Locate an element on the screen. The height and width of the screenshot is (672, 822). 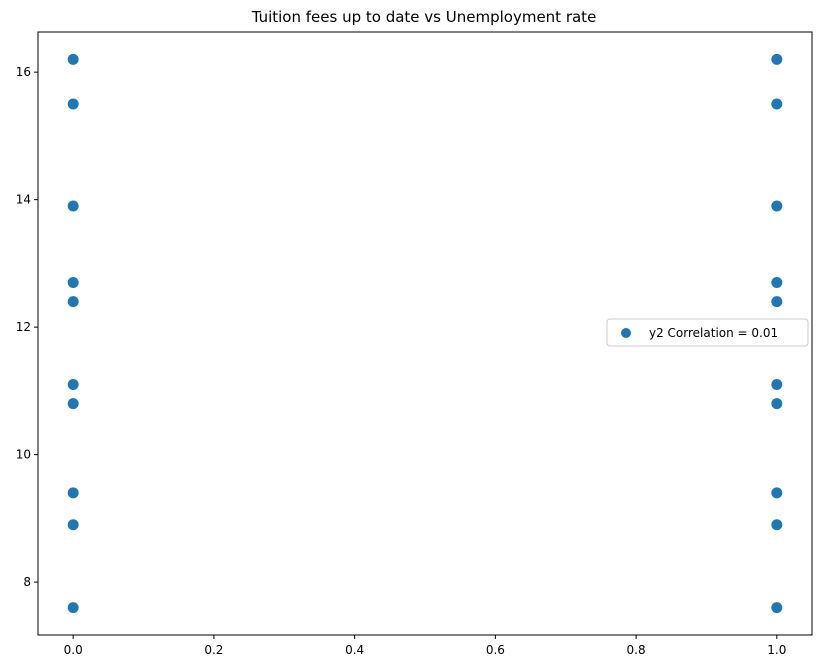
y-tick-label: 8 is located at coordinates (27, 582).